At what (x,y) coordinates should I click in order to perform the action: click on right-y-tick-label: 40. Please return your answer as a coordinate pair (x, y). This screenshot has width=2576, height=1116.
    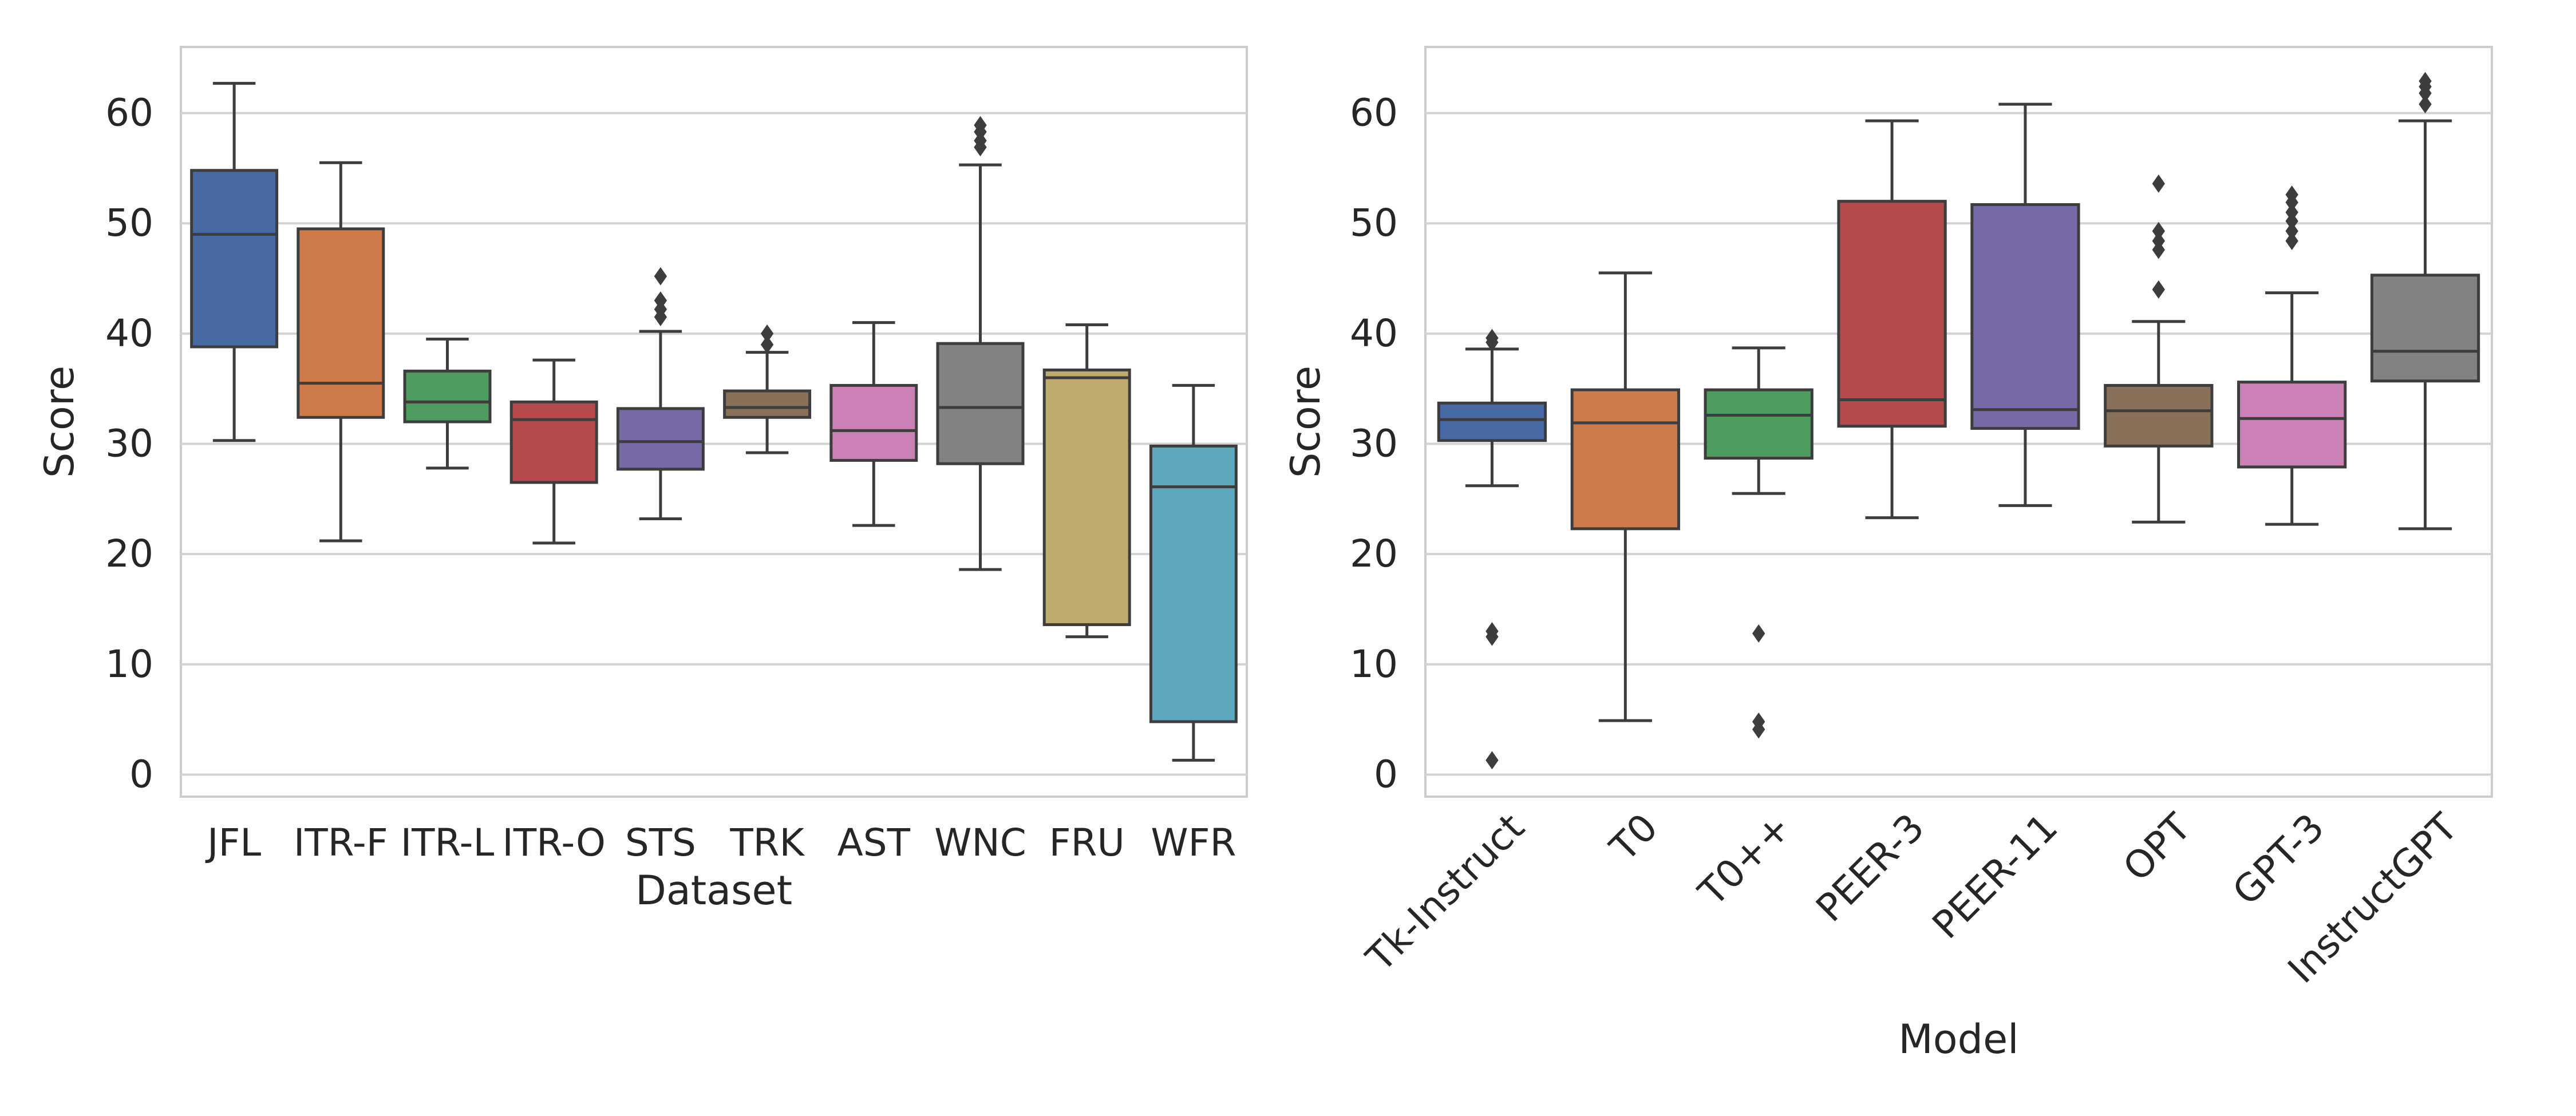
    Looking at the image, I should click on (1374, 333).